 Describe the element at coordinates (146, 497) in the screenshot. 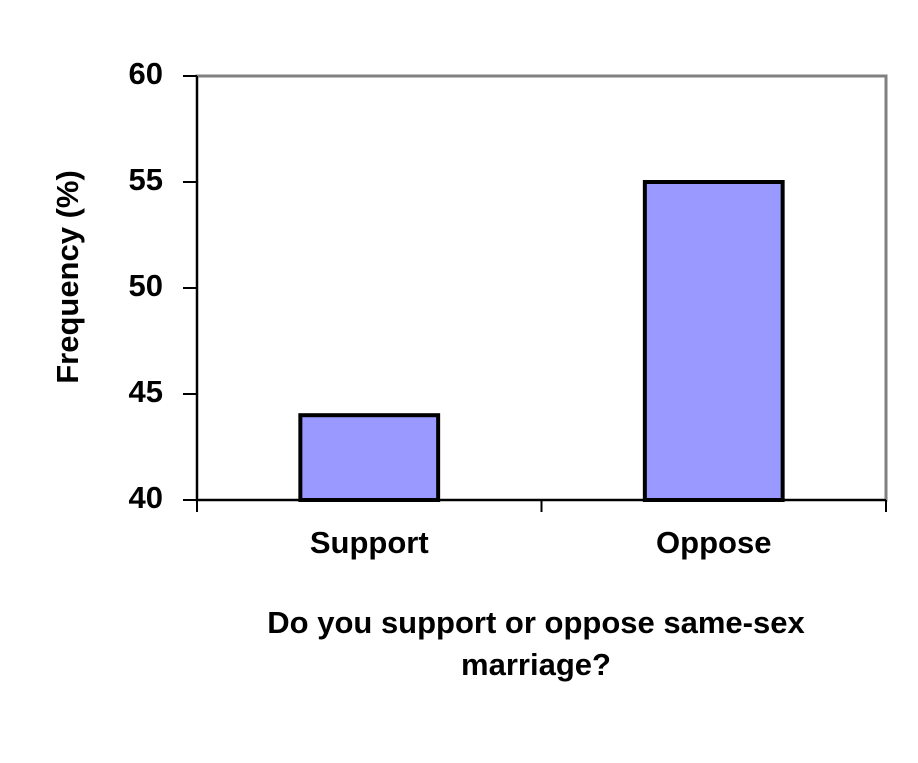

I see `y-tick-label: 40` at that location.